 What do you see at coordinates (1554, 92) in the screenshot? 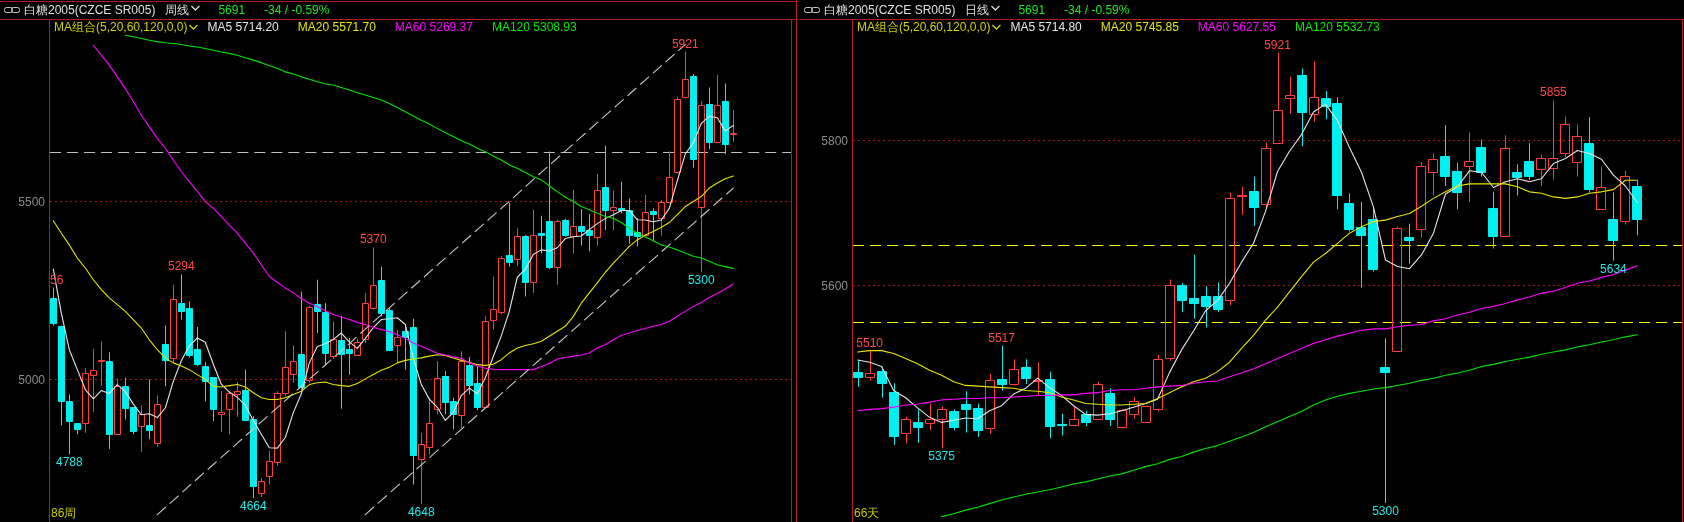
I see `annotation: 5855` at bounding box center [1554, 92].